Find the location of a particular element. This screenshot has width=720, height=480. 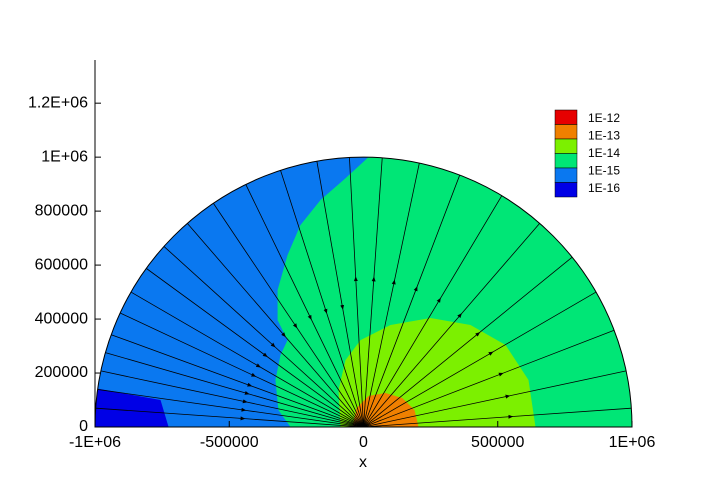

legend-label: 1E-16 is located at coordinates (604, 188).